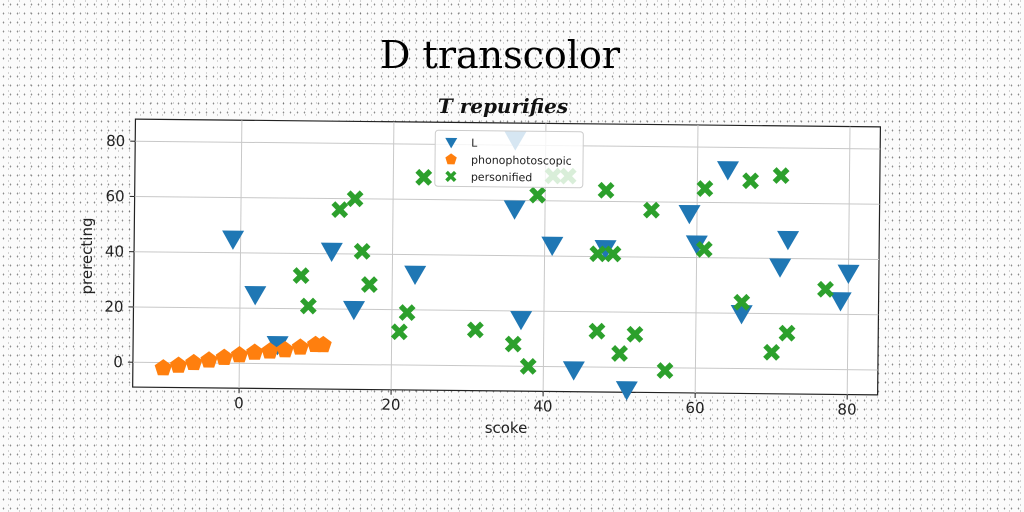 The height and width of the screenshot is (512, 1024). What do you see at coordinates (694, 408) in the screenshot?
I see `x-tick-label: 60` at bounding box center [694, 408].